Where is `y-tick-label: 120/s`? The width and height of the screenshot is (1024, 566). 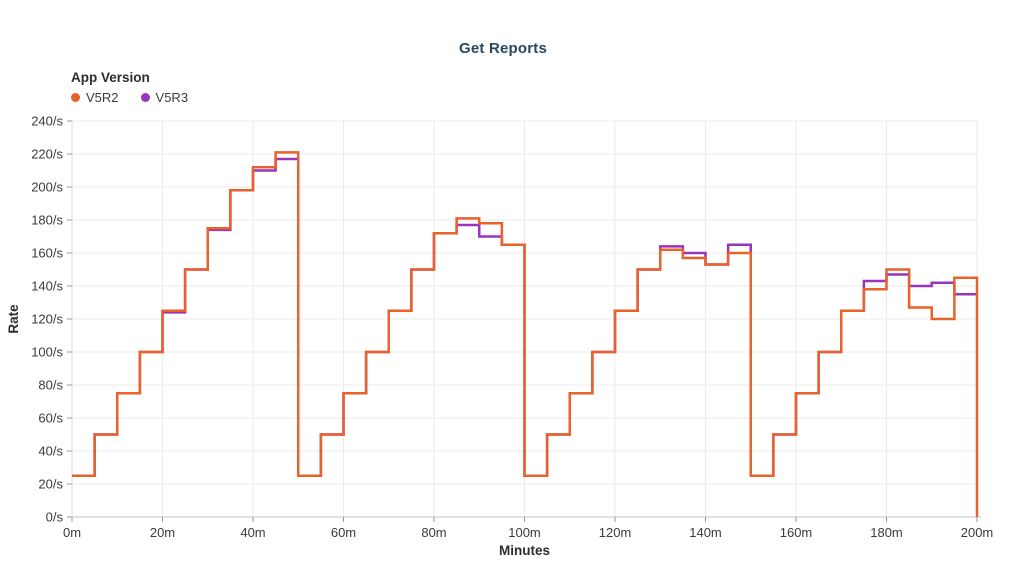
y-tick-label: 120/s is located at coordinates (47, 319).